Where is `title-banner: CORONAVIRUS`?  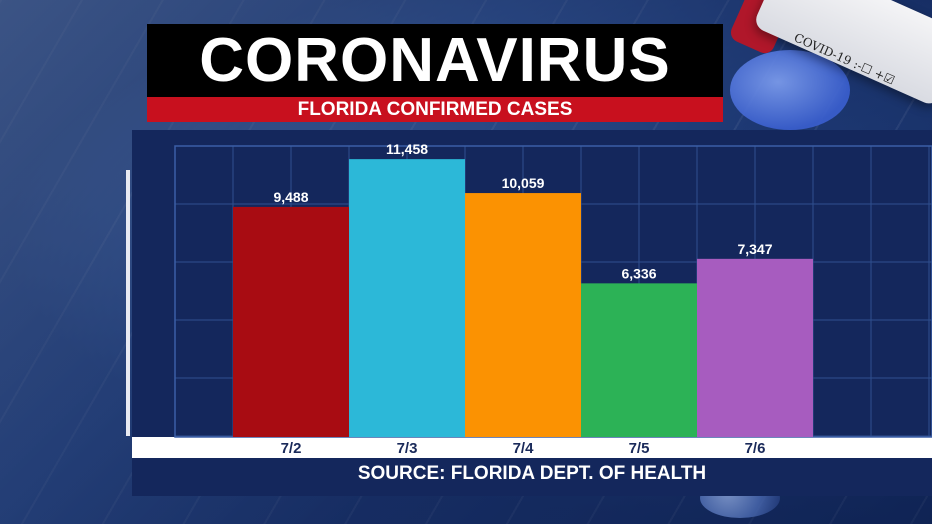 title-banner: CORONAVIRUS is located at coordinates (435, 60).